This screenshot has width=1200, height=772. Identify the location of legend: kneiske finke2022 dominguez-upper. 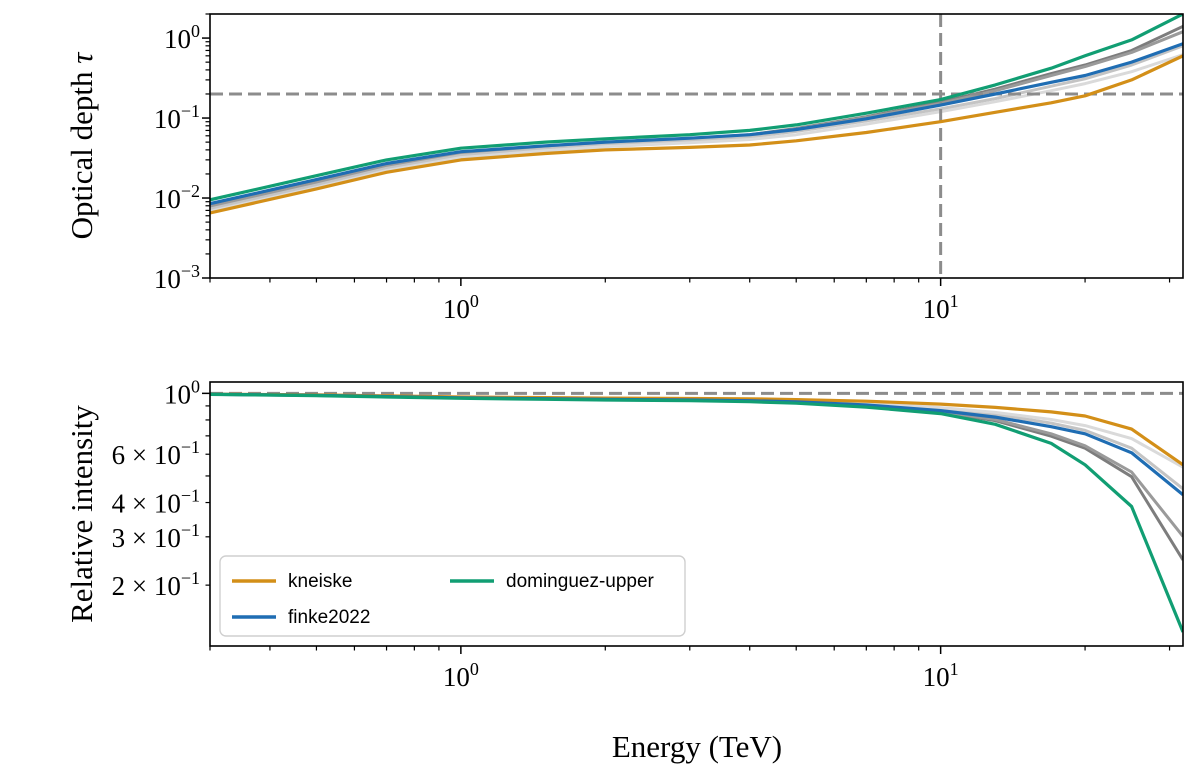
(452, 596).